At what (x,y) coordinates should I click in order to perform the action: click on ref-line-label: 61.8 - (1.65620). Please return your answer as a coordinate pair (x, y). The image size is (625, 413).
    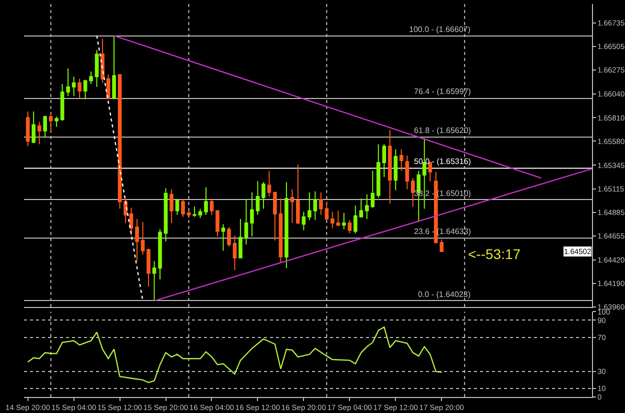
    Looking at the image, I should click on (443, 130).